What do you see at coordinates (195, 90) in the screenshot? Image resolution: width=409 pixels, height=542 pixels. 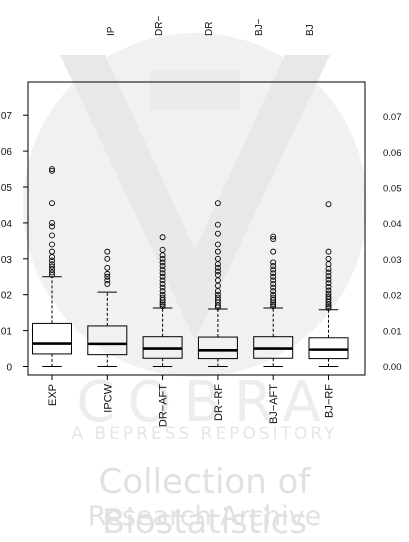 I see `watermark-logo-bar` at bounding box center [195, 90].